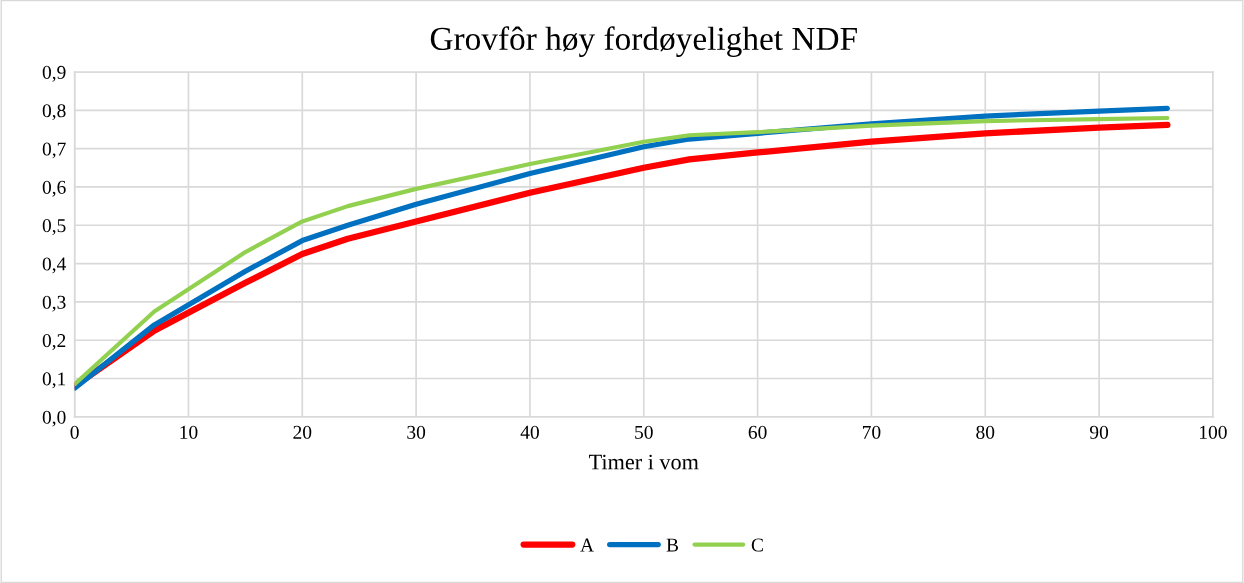 The image size is (1244, 583). Describe the element at coordinates (871, 432) in the screenshot. I see `x-tick-label: 70` at that location.